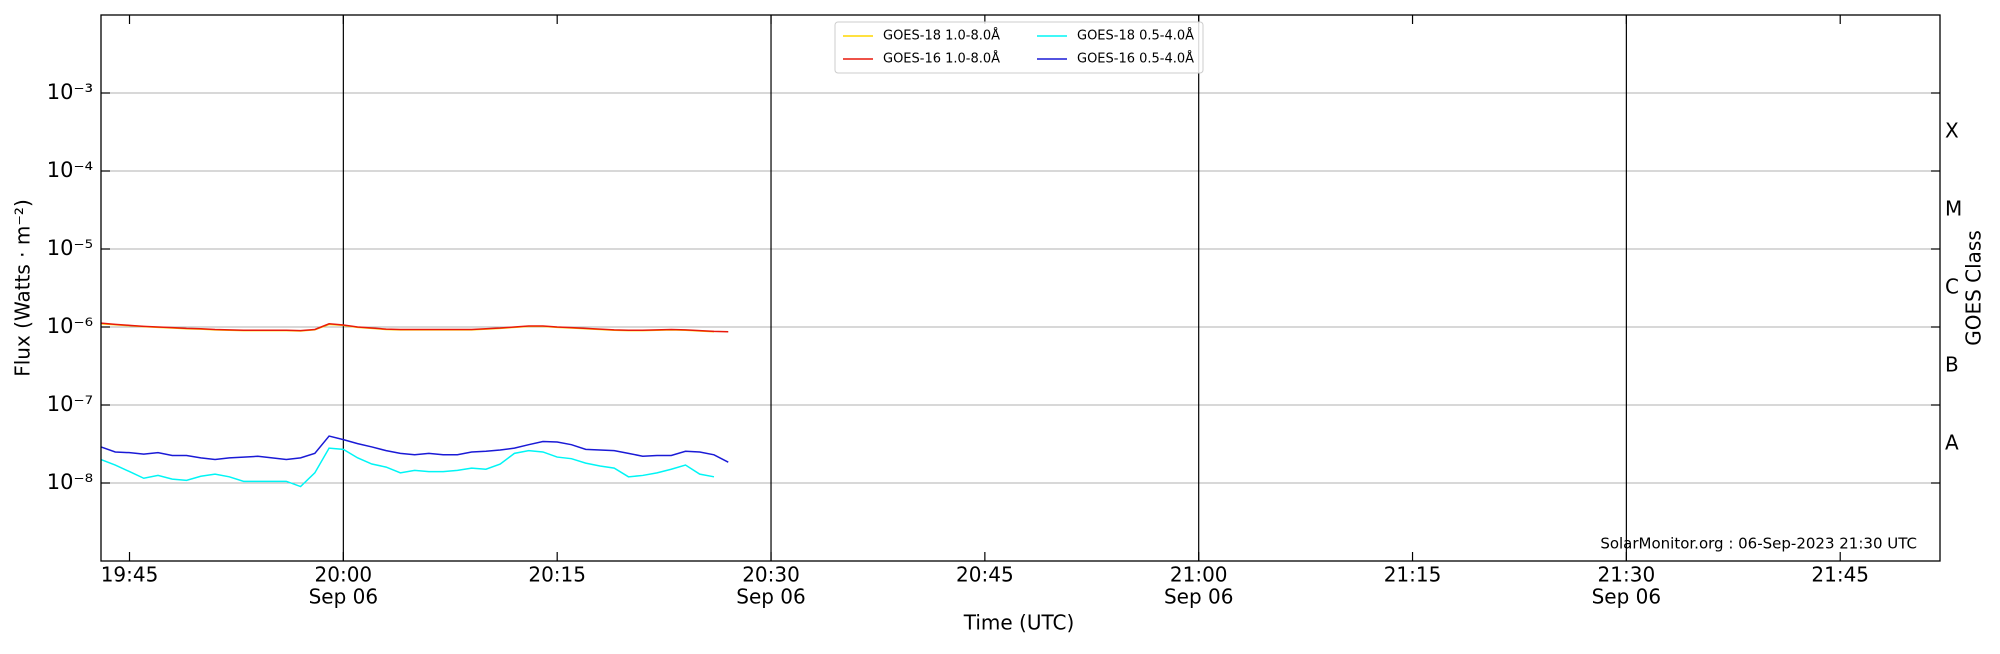  I want to click on y-tick-label: 10⁻⁶, so click(70, 326).